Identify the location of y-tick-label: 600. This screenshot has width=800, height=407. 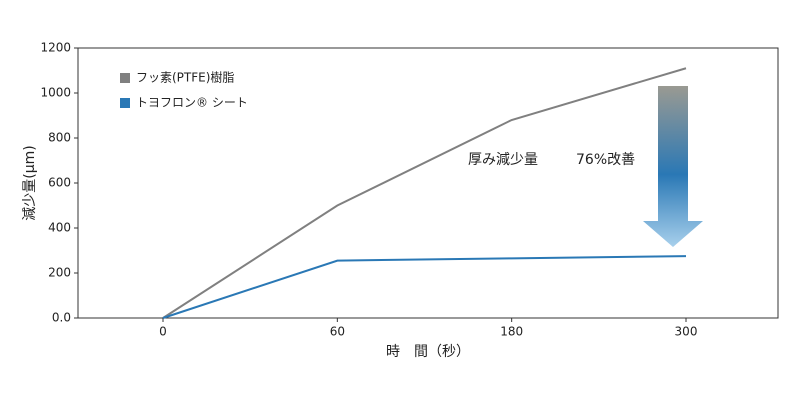
(59, 183).